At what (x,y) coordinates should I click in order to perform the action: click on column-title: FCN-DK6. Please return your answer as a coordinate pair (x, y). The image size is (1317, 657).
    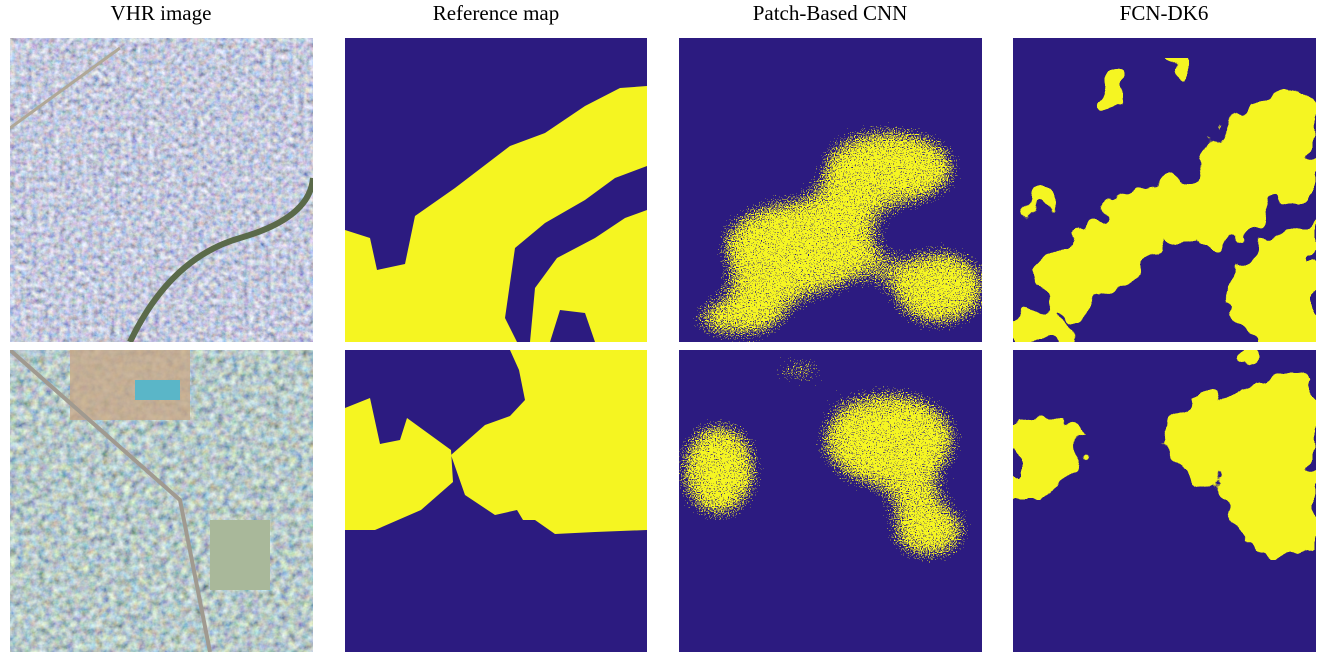
    Looking at the image, I should click on (1164, 13).